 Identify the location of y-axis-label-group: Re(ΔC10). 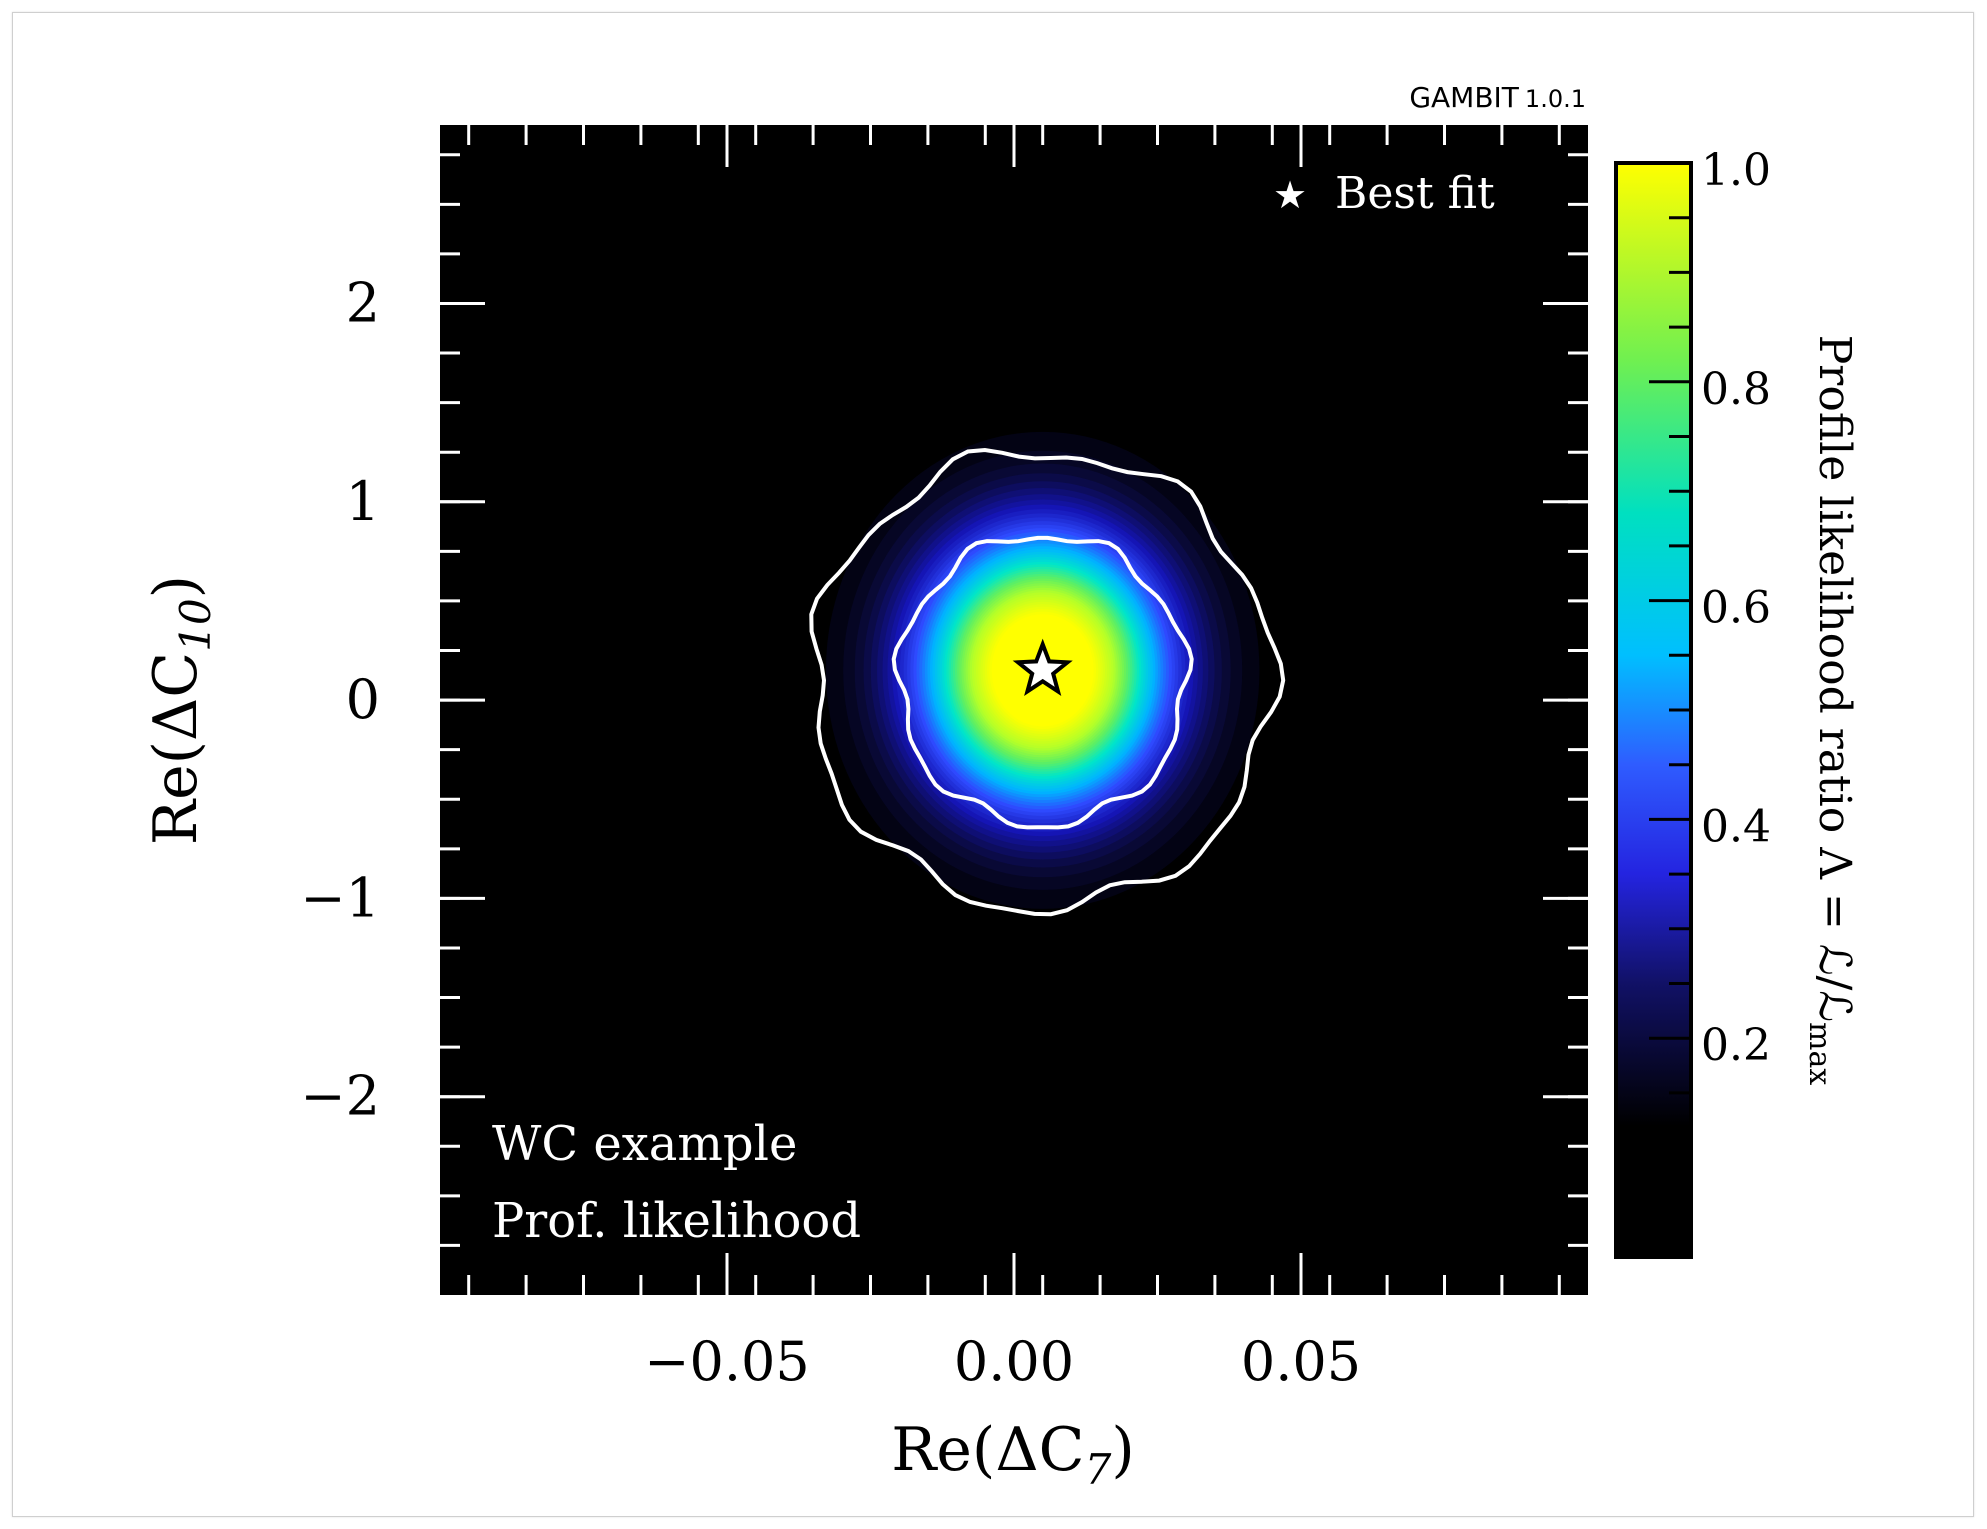
(180, 710).